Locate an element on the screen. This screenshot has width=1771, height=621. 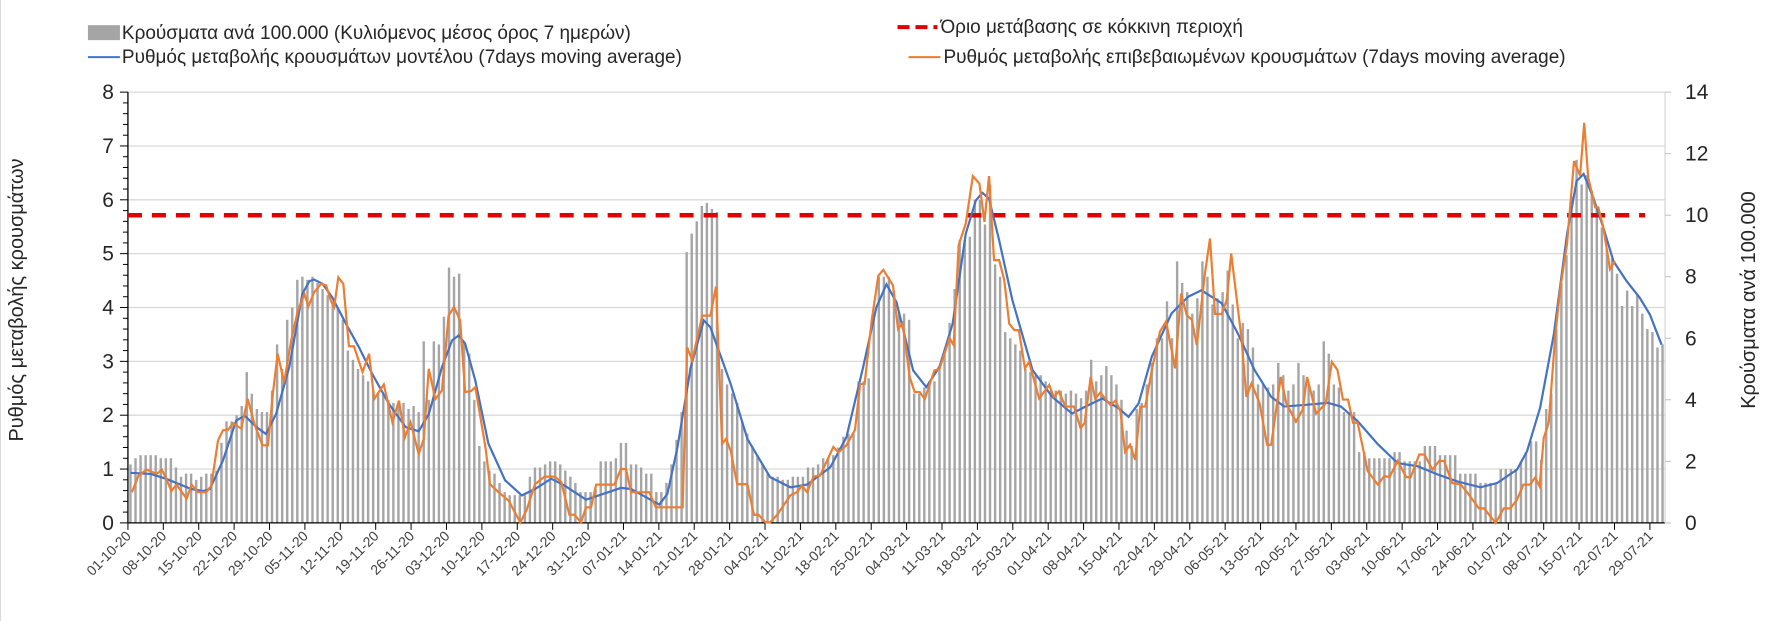
left-tick-label: 5 is located at coordinates (108, 254).